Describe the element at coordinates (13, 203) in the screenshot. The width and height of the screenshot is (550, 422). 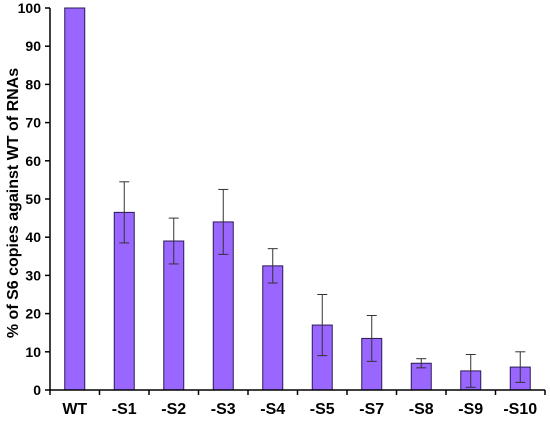
I see `y-axis-label: % of S6 copies against WT of RNAs` at that location.